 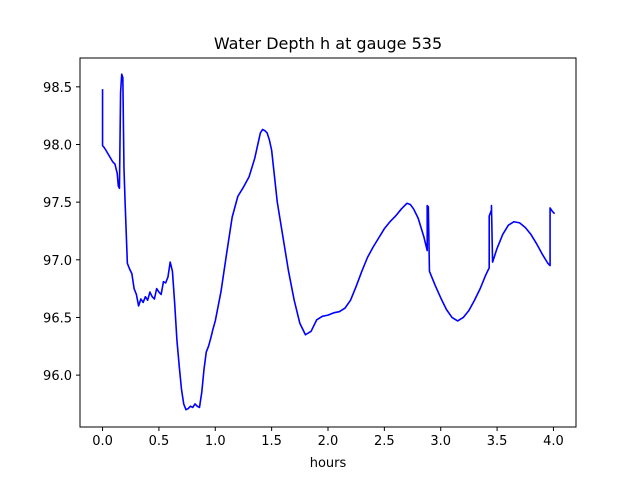 I want to click on x-tick-label: 4.0, so click(x=553, y=441).